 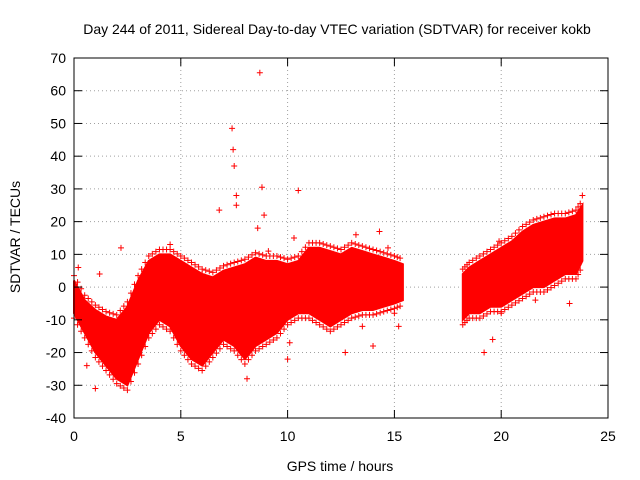 What do you see at coordinates (58, 91) in the screenshot?
I see `y-tick-label: 60` at bounding box center [58, 91].